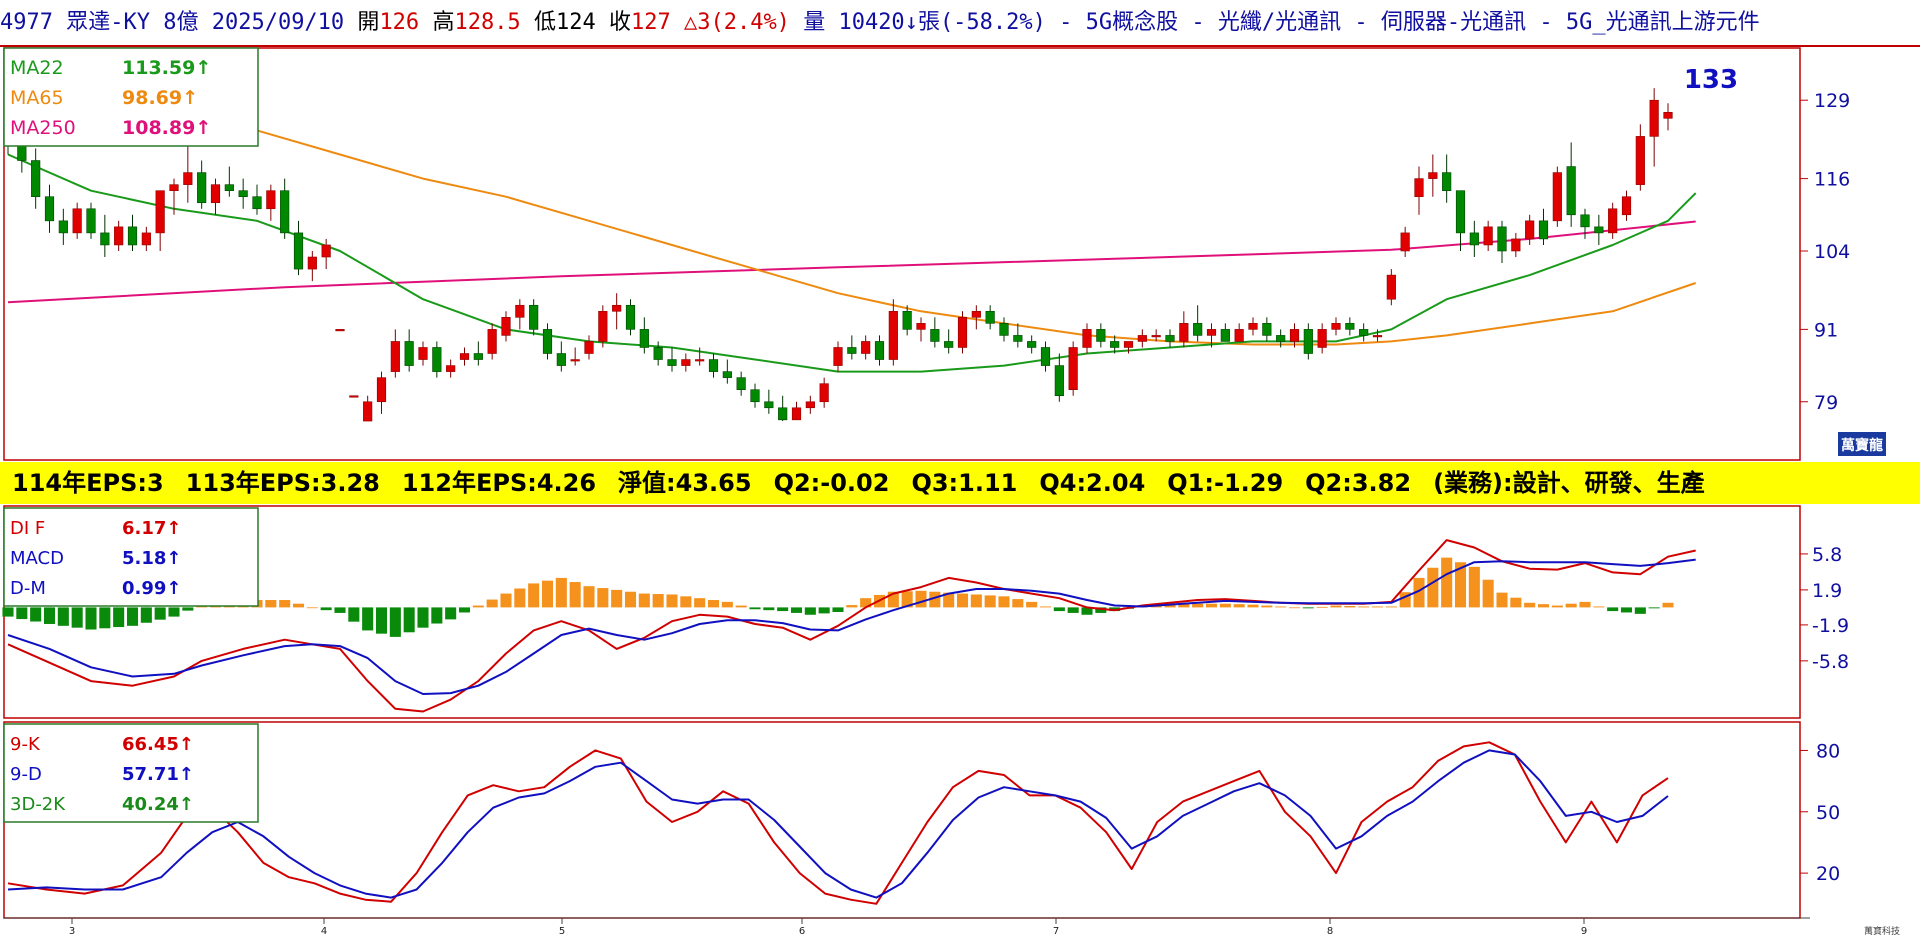  Describe the element at coordinates (1225, 483) in the screenshot. I see `eps-item: Q1:-1.29` at that location.